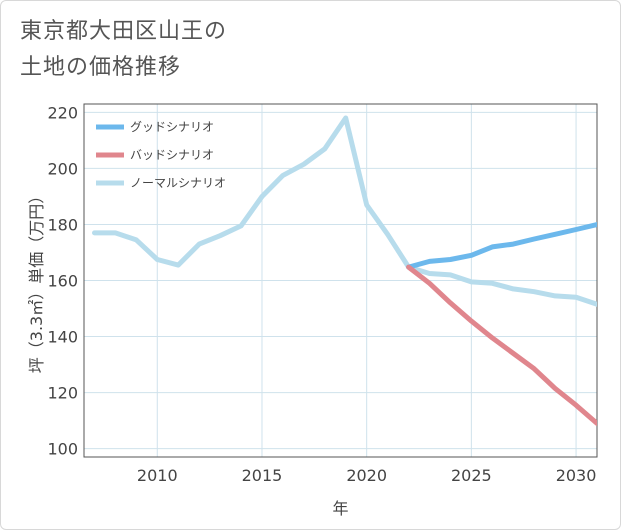 This screenshot has width=621, height=530. What do you see at coordinates (124, 31) in the screenshot?
I see `title-line-1: 東京都大田区山王の` at bounding box center [124, 31].